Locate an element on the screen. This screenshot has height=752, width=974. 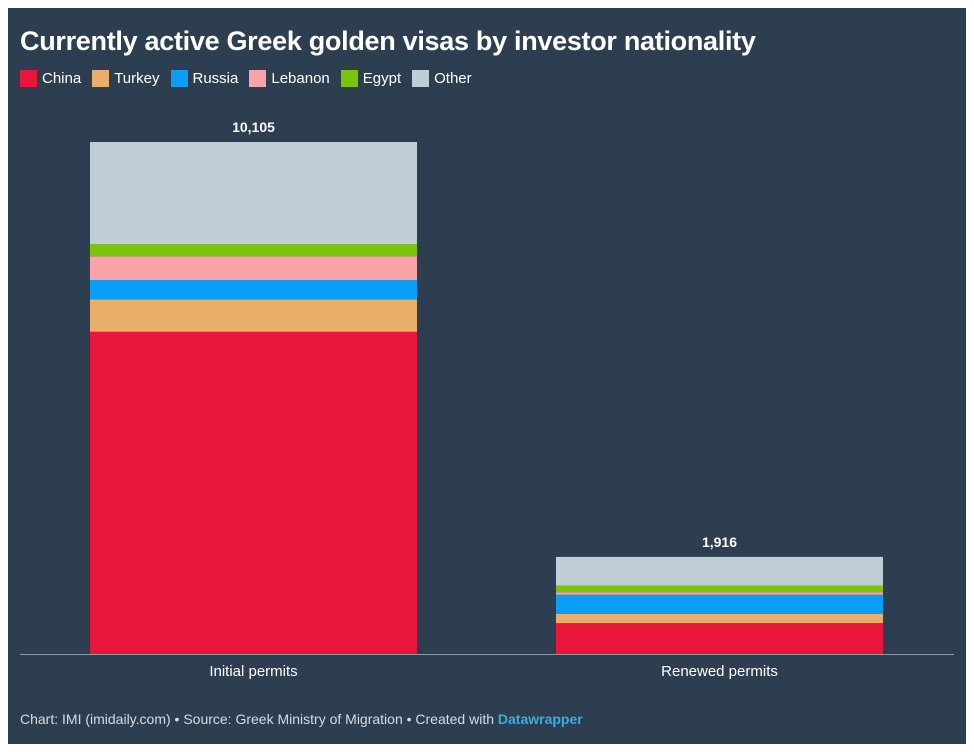
legend-item-russia: Russia is located at coordinates (204, 78).